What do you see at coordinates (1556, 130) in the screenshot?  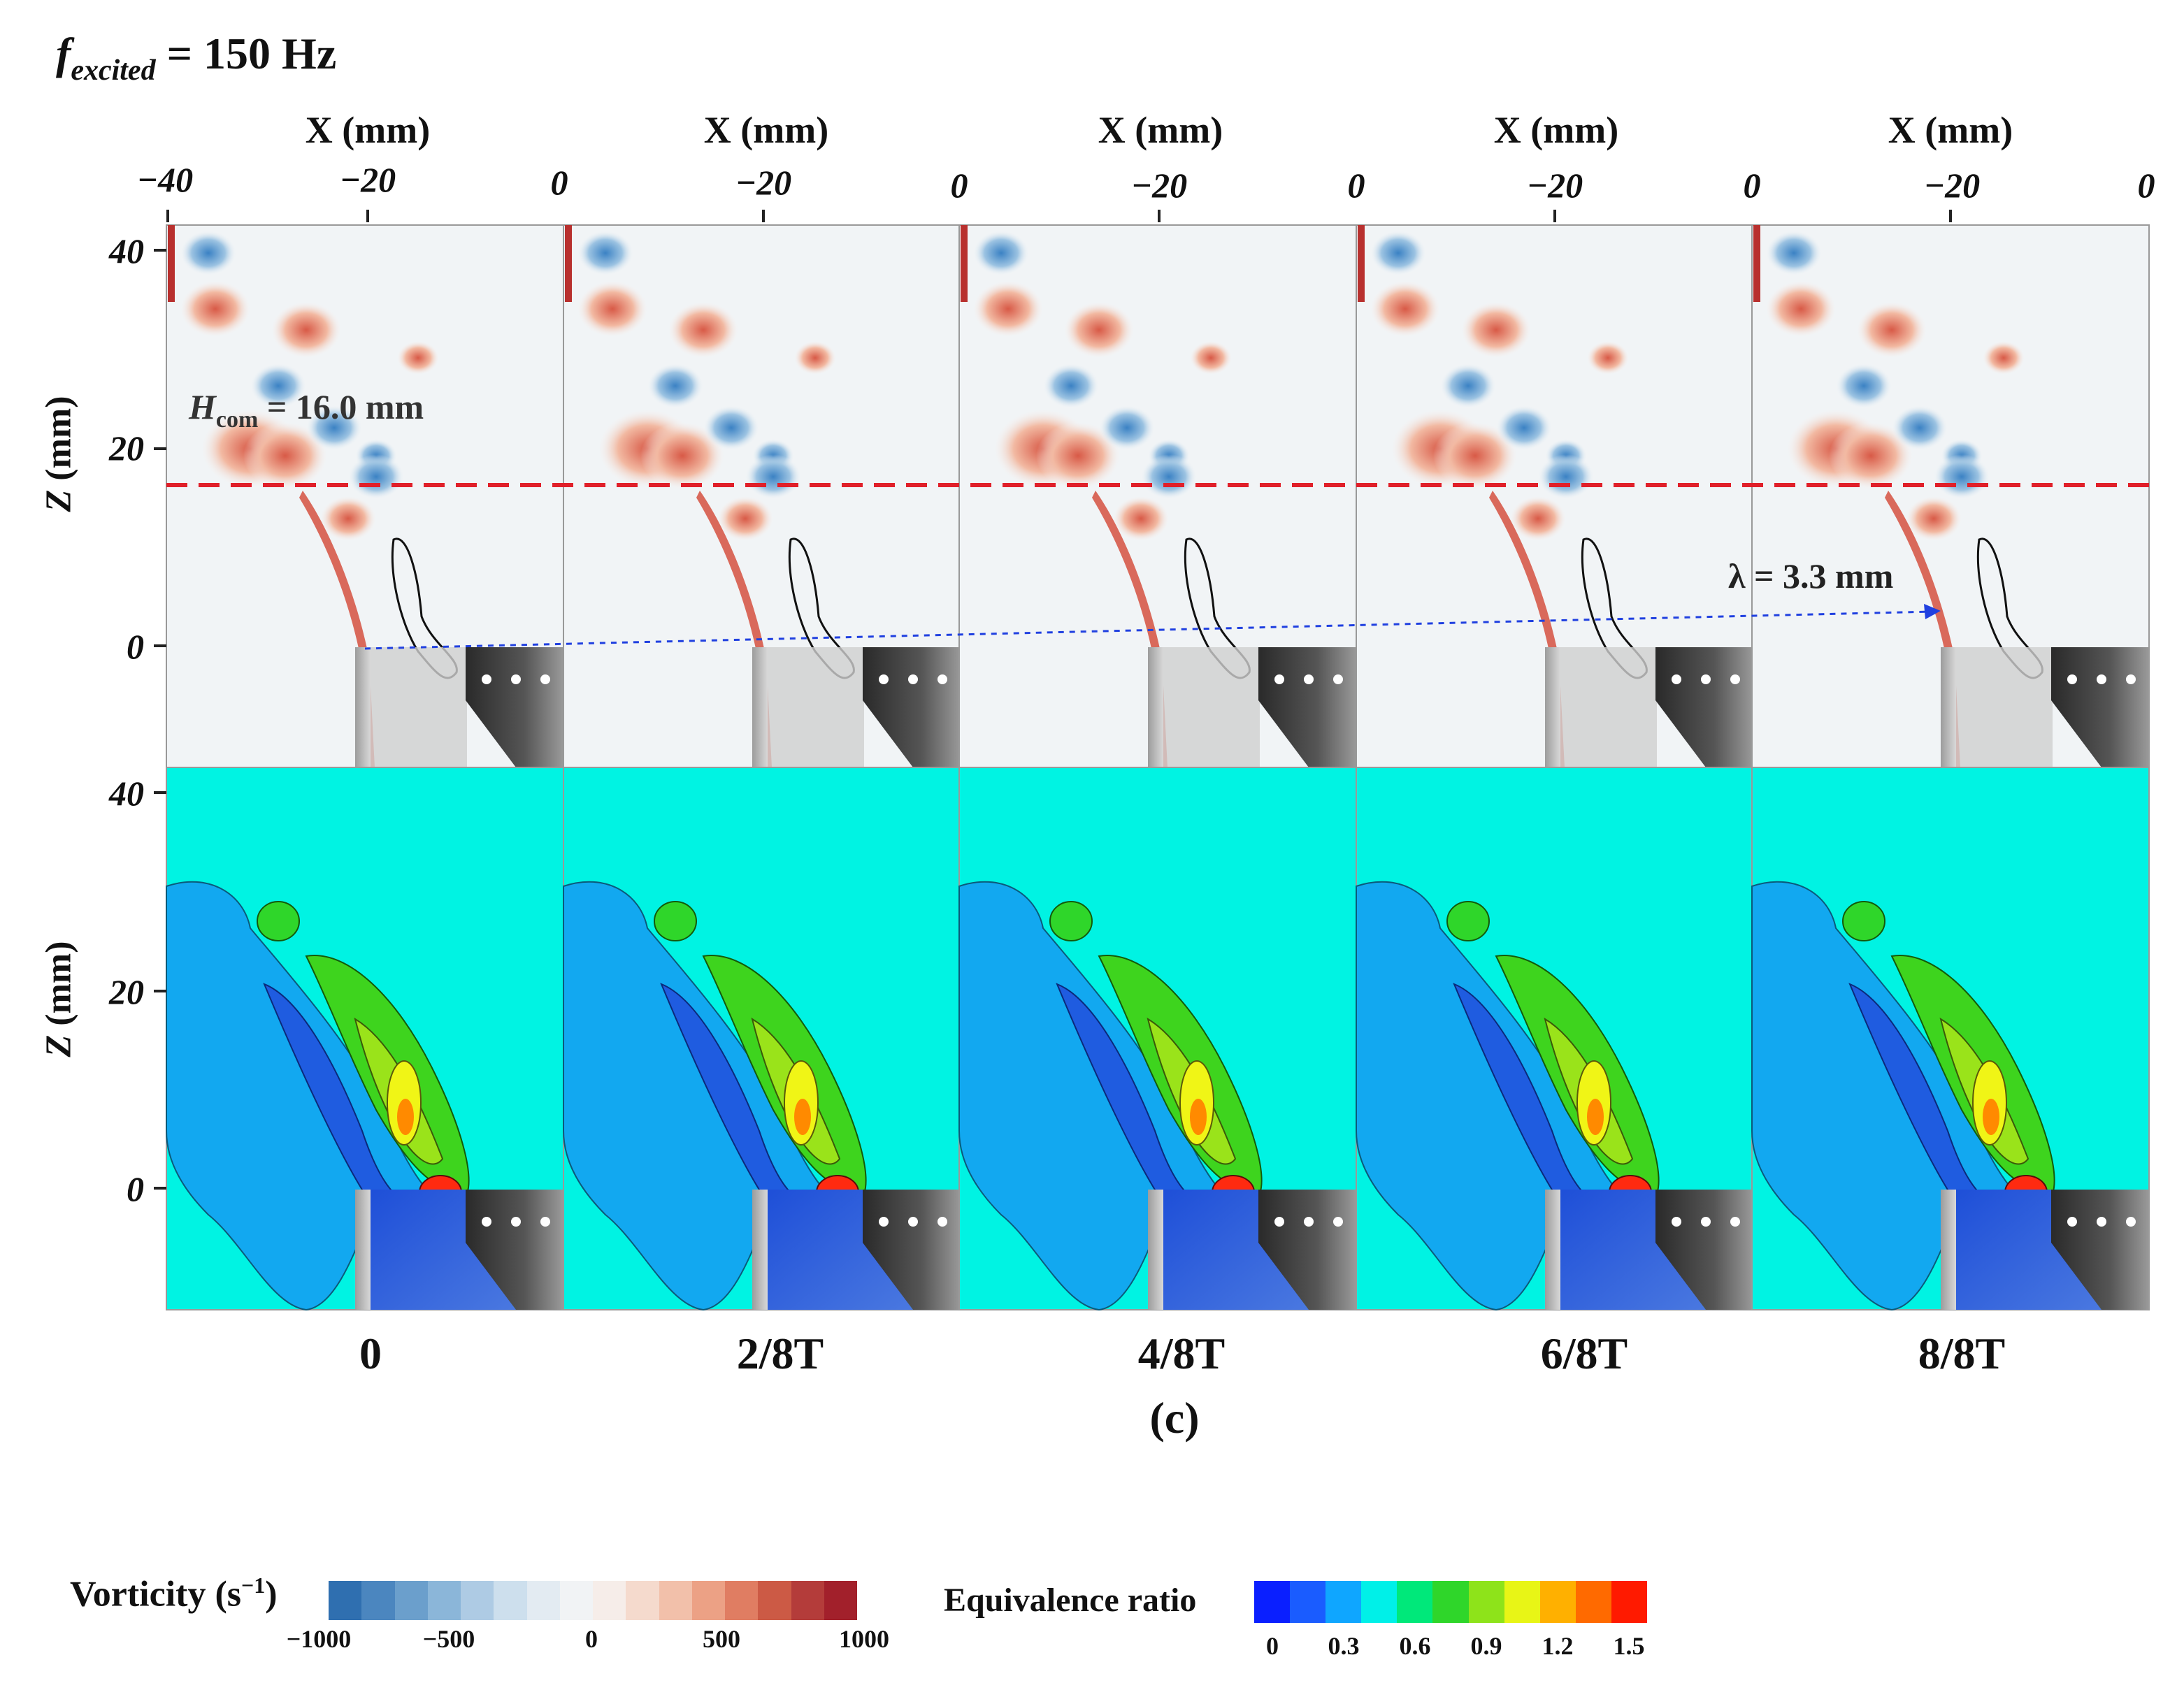 I see `x-axis-title-4: X (mm)` at bounding box center [1556, 130].